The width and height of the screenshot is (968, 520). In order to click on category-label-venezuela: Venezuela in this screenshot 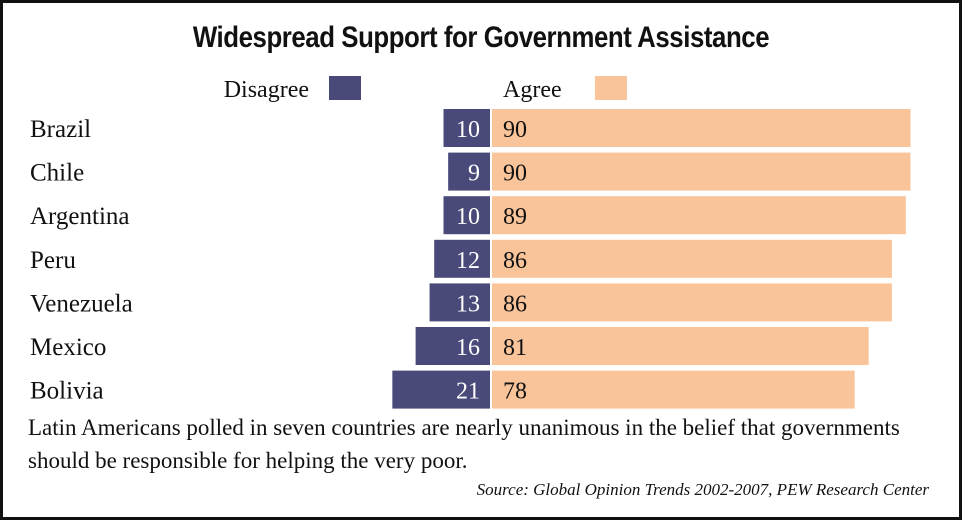, I will do `click(81, 303)`.